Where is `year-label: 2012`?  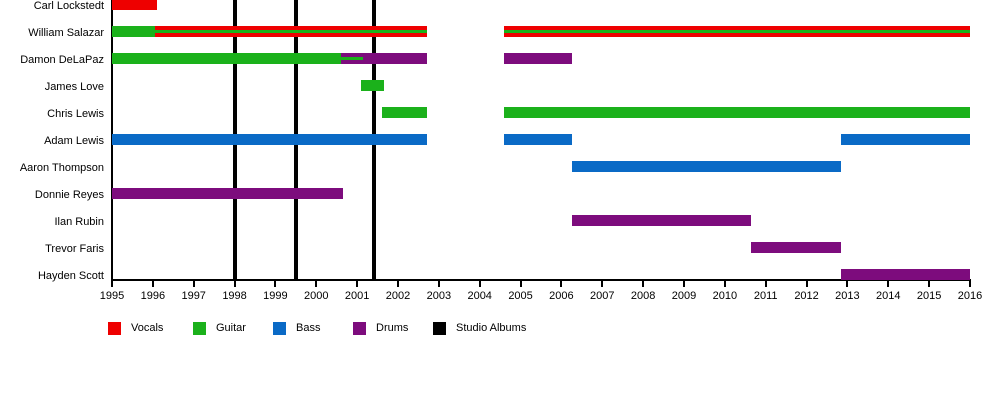 year-label: 2012 is located at coordinates (806, 296).